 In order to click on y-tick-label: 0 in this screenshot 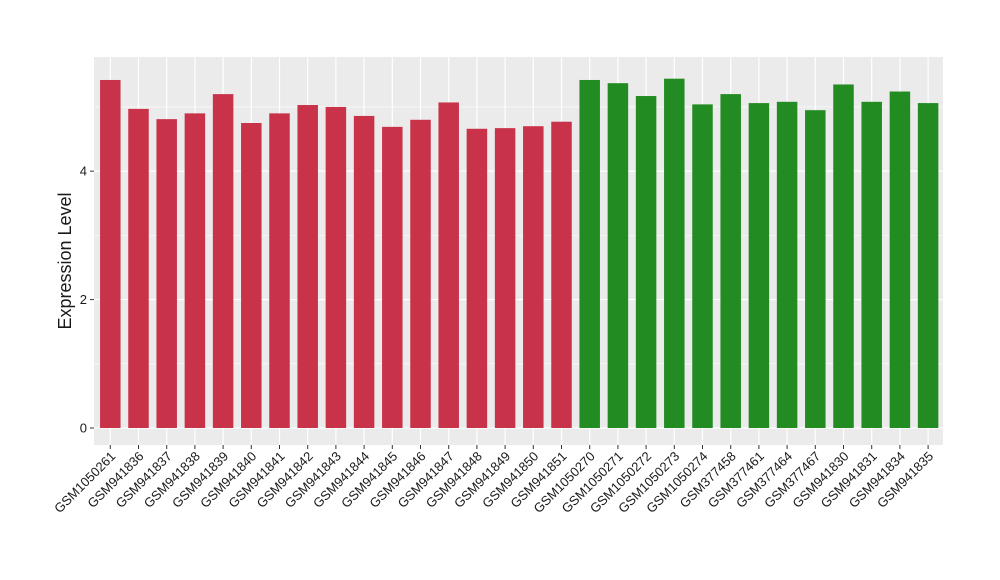, I will do `click(83, 428)`.